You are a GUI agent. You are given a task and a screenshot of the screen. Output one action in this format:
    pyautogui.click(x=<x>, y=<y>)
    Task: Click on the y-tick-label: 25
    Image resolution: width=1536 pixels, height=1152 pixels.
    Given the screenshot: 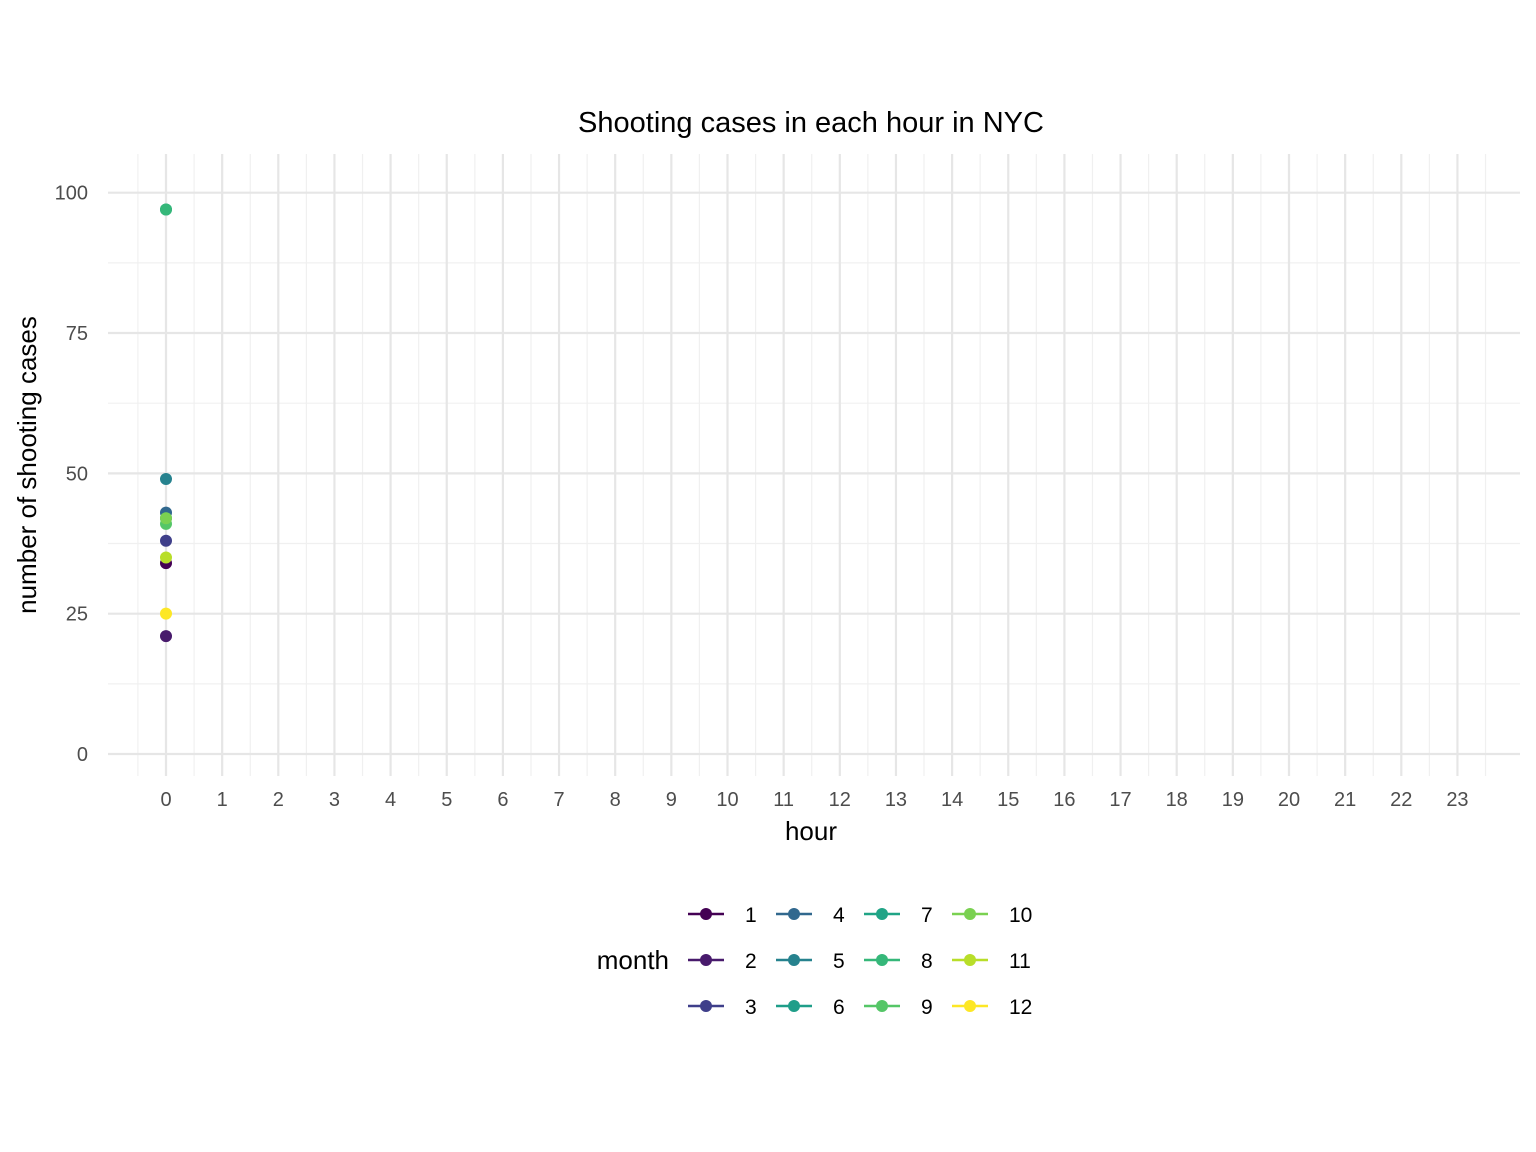 What is the action you would take?
    pyautogui.click(x=77, y=615)
    